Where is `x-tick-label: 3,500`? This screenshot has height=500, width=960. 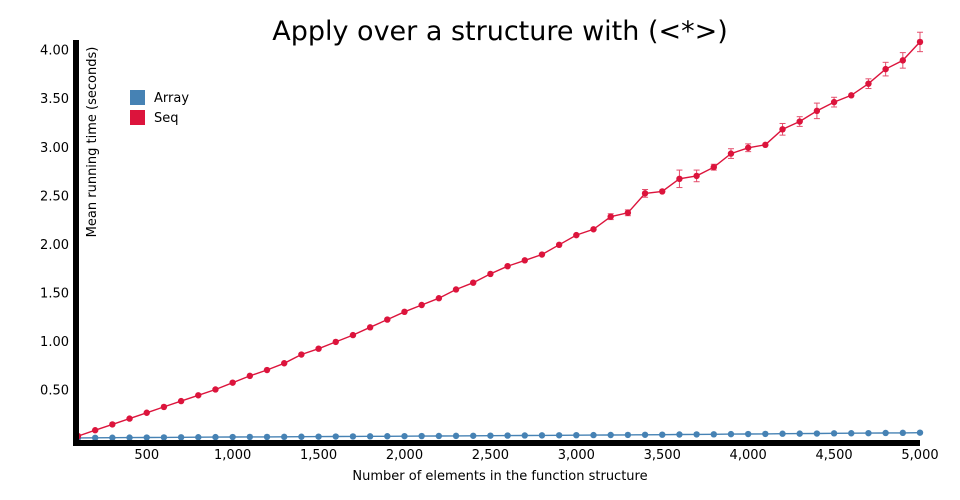
x-tick-label: 3,500 is located at coordinates (662, 455).